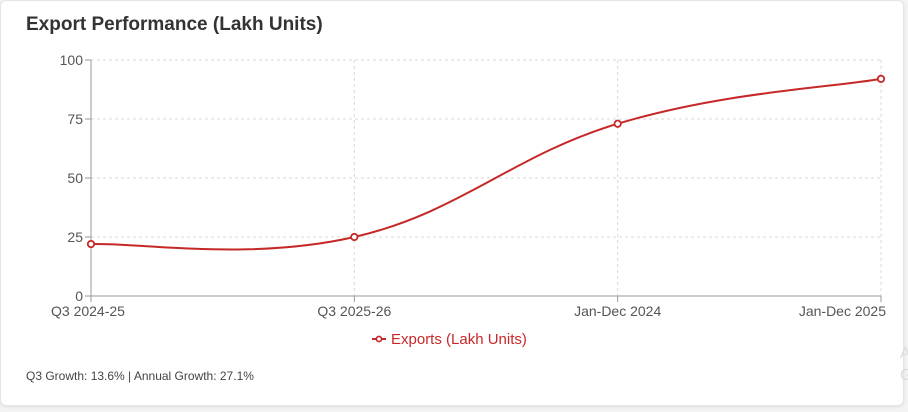  What do you see at coordinates (904, 375) in the screenshot?
I see `clipped-letter-2: G` at bounding box center [904, 375].